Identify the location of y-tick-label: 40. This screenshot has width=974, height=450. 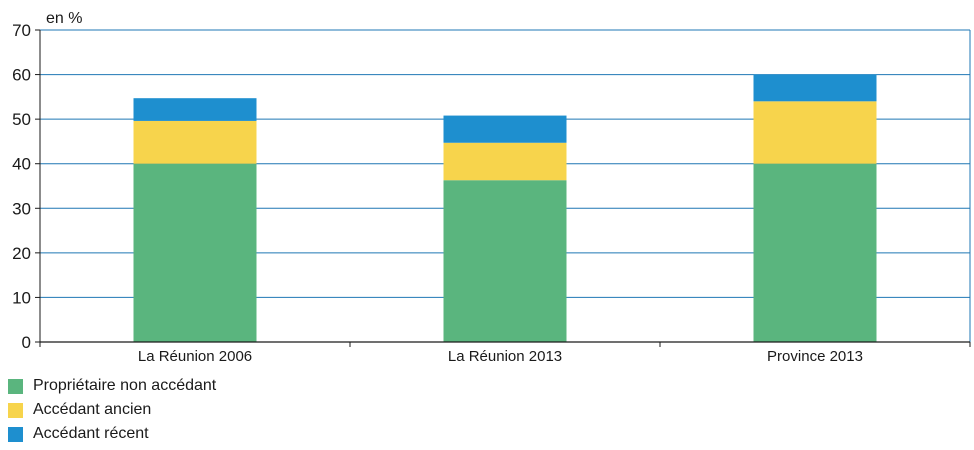
(21, 164).